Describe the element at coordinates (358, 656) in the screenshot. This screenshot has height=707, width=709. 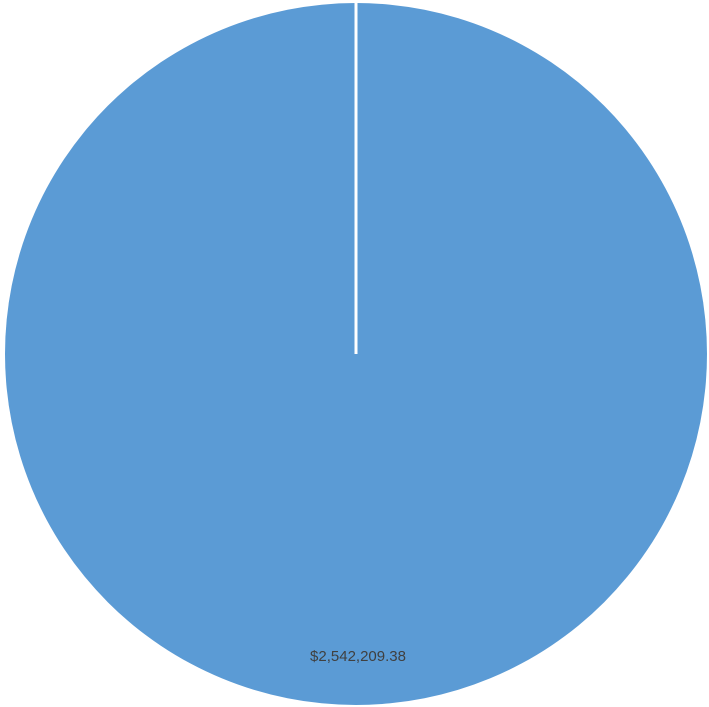
I see `slice-data-label-0: $2,542,209.38` at that location.